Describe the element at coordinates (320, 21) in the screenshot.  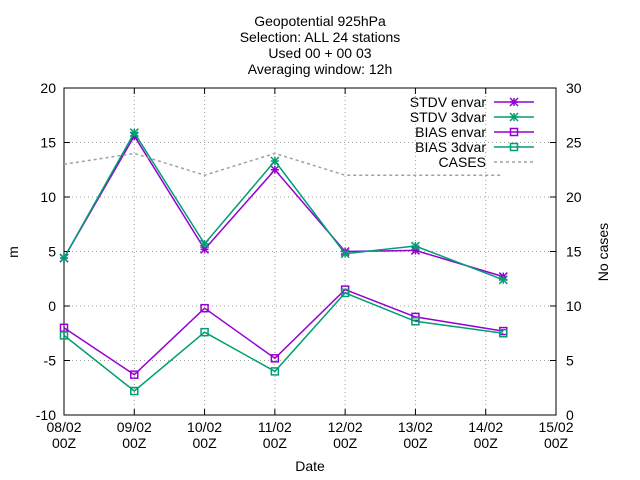
I see `title-line: Geopotential 925hPa` at that location.